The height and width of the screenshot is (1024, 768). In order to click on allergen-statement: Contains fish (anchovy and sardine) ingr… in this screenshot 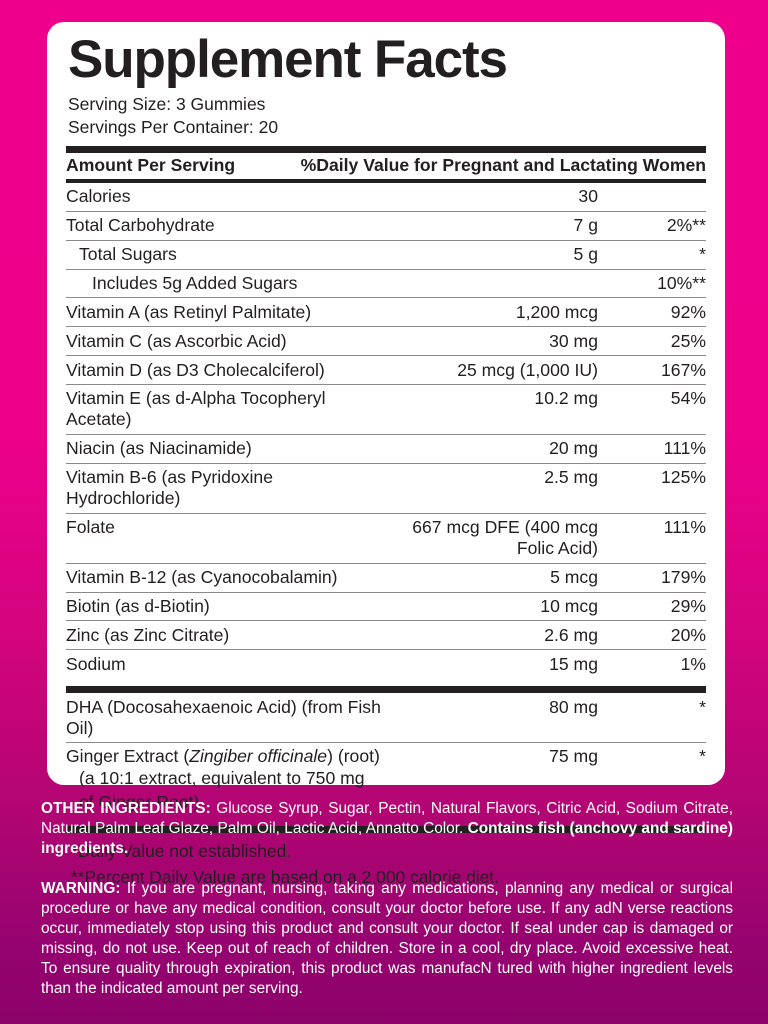, I will do `click(387, 839)`.